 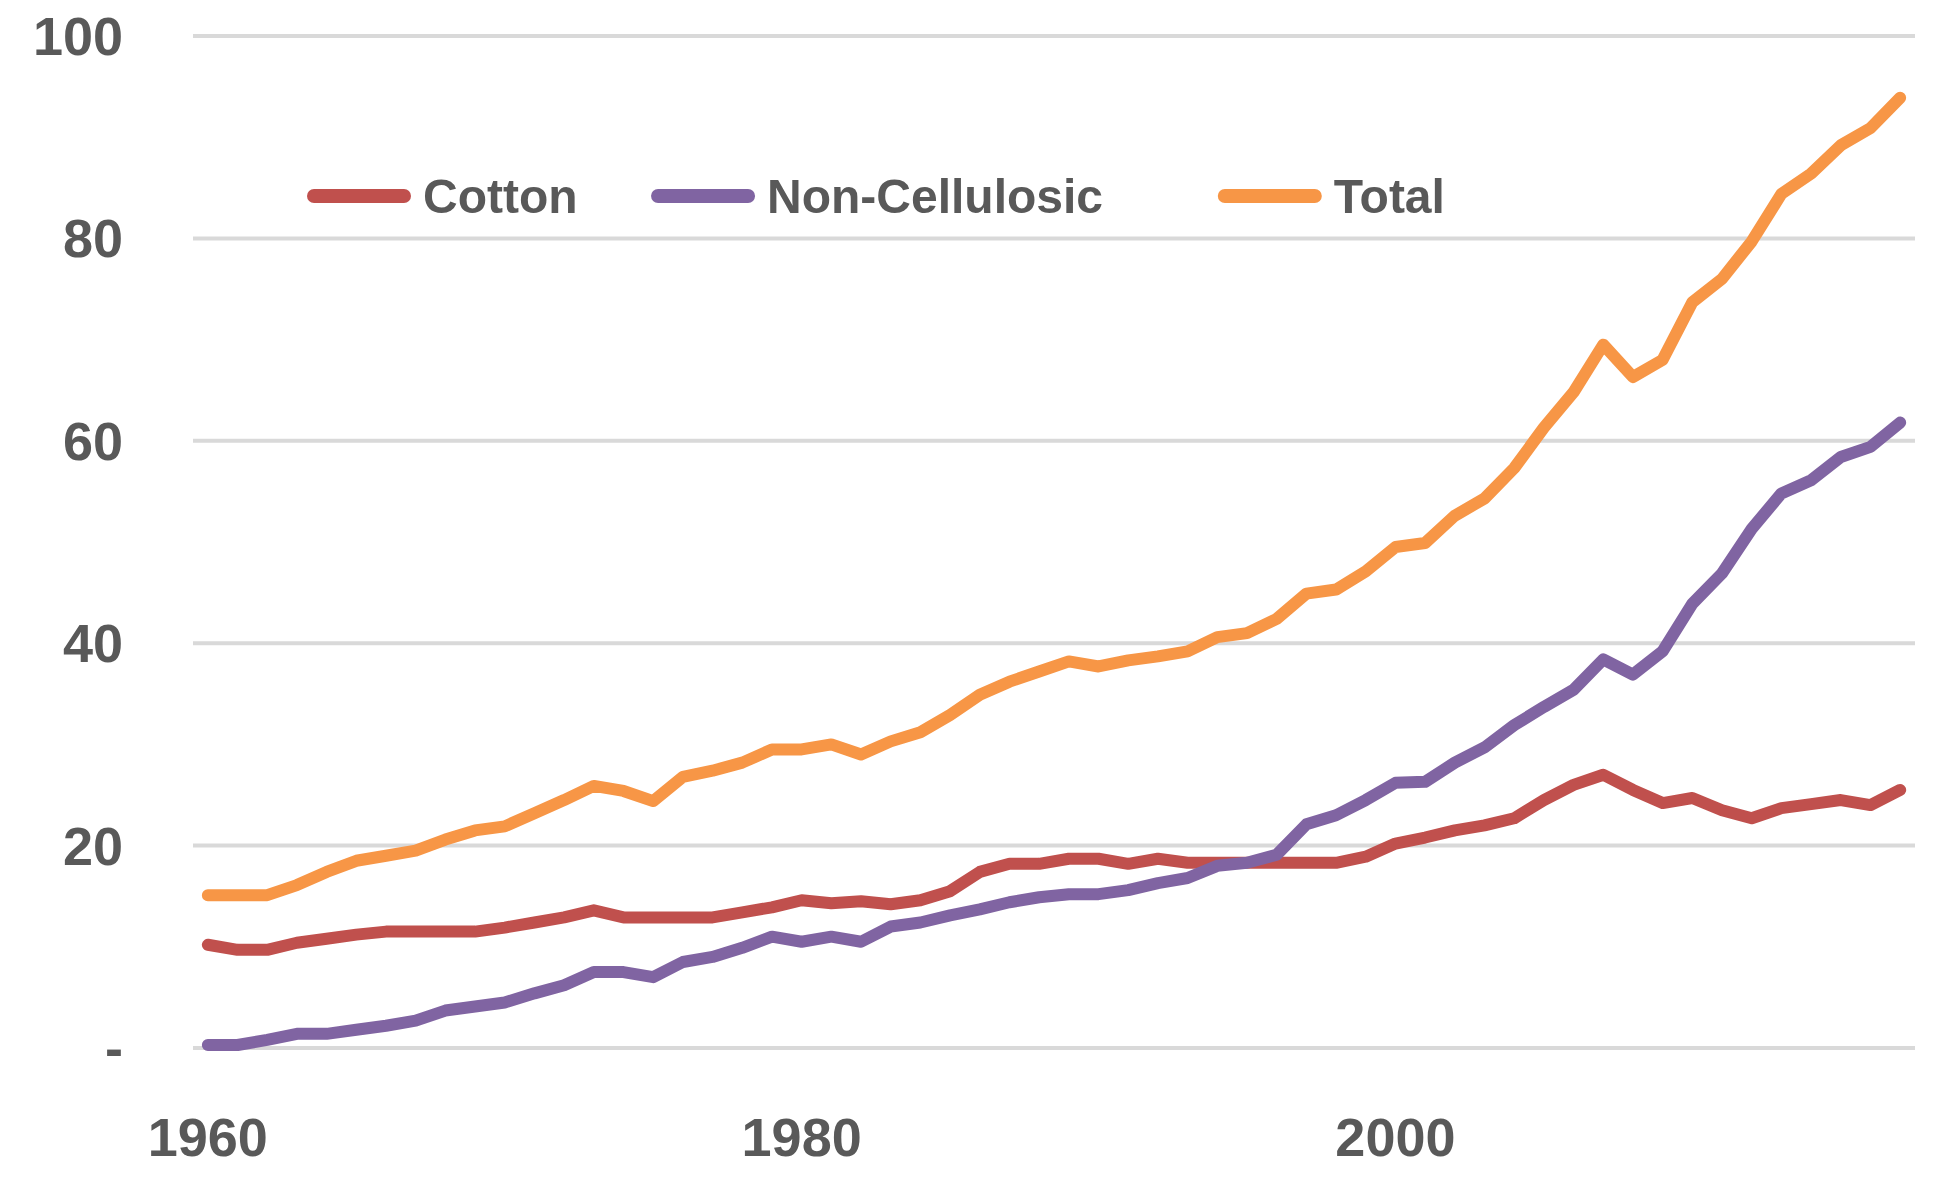 What do you see at coordinates (92, 643) in the screenshot?
I see `y-tick-label: 40` at bounding box center [92, 643].